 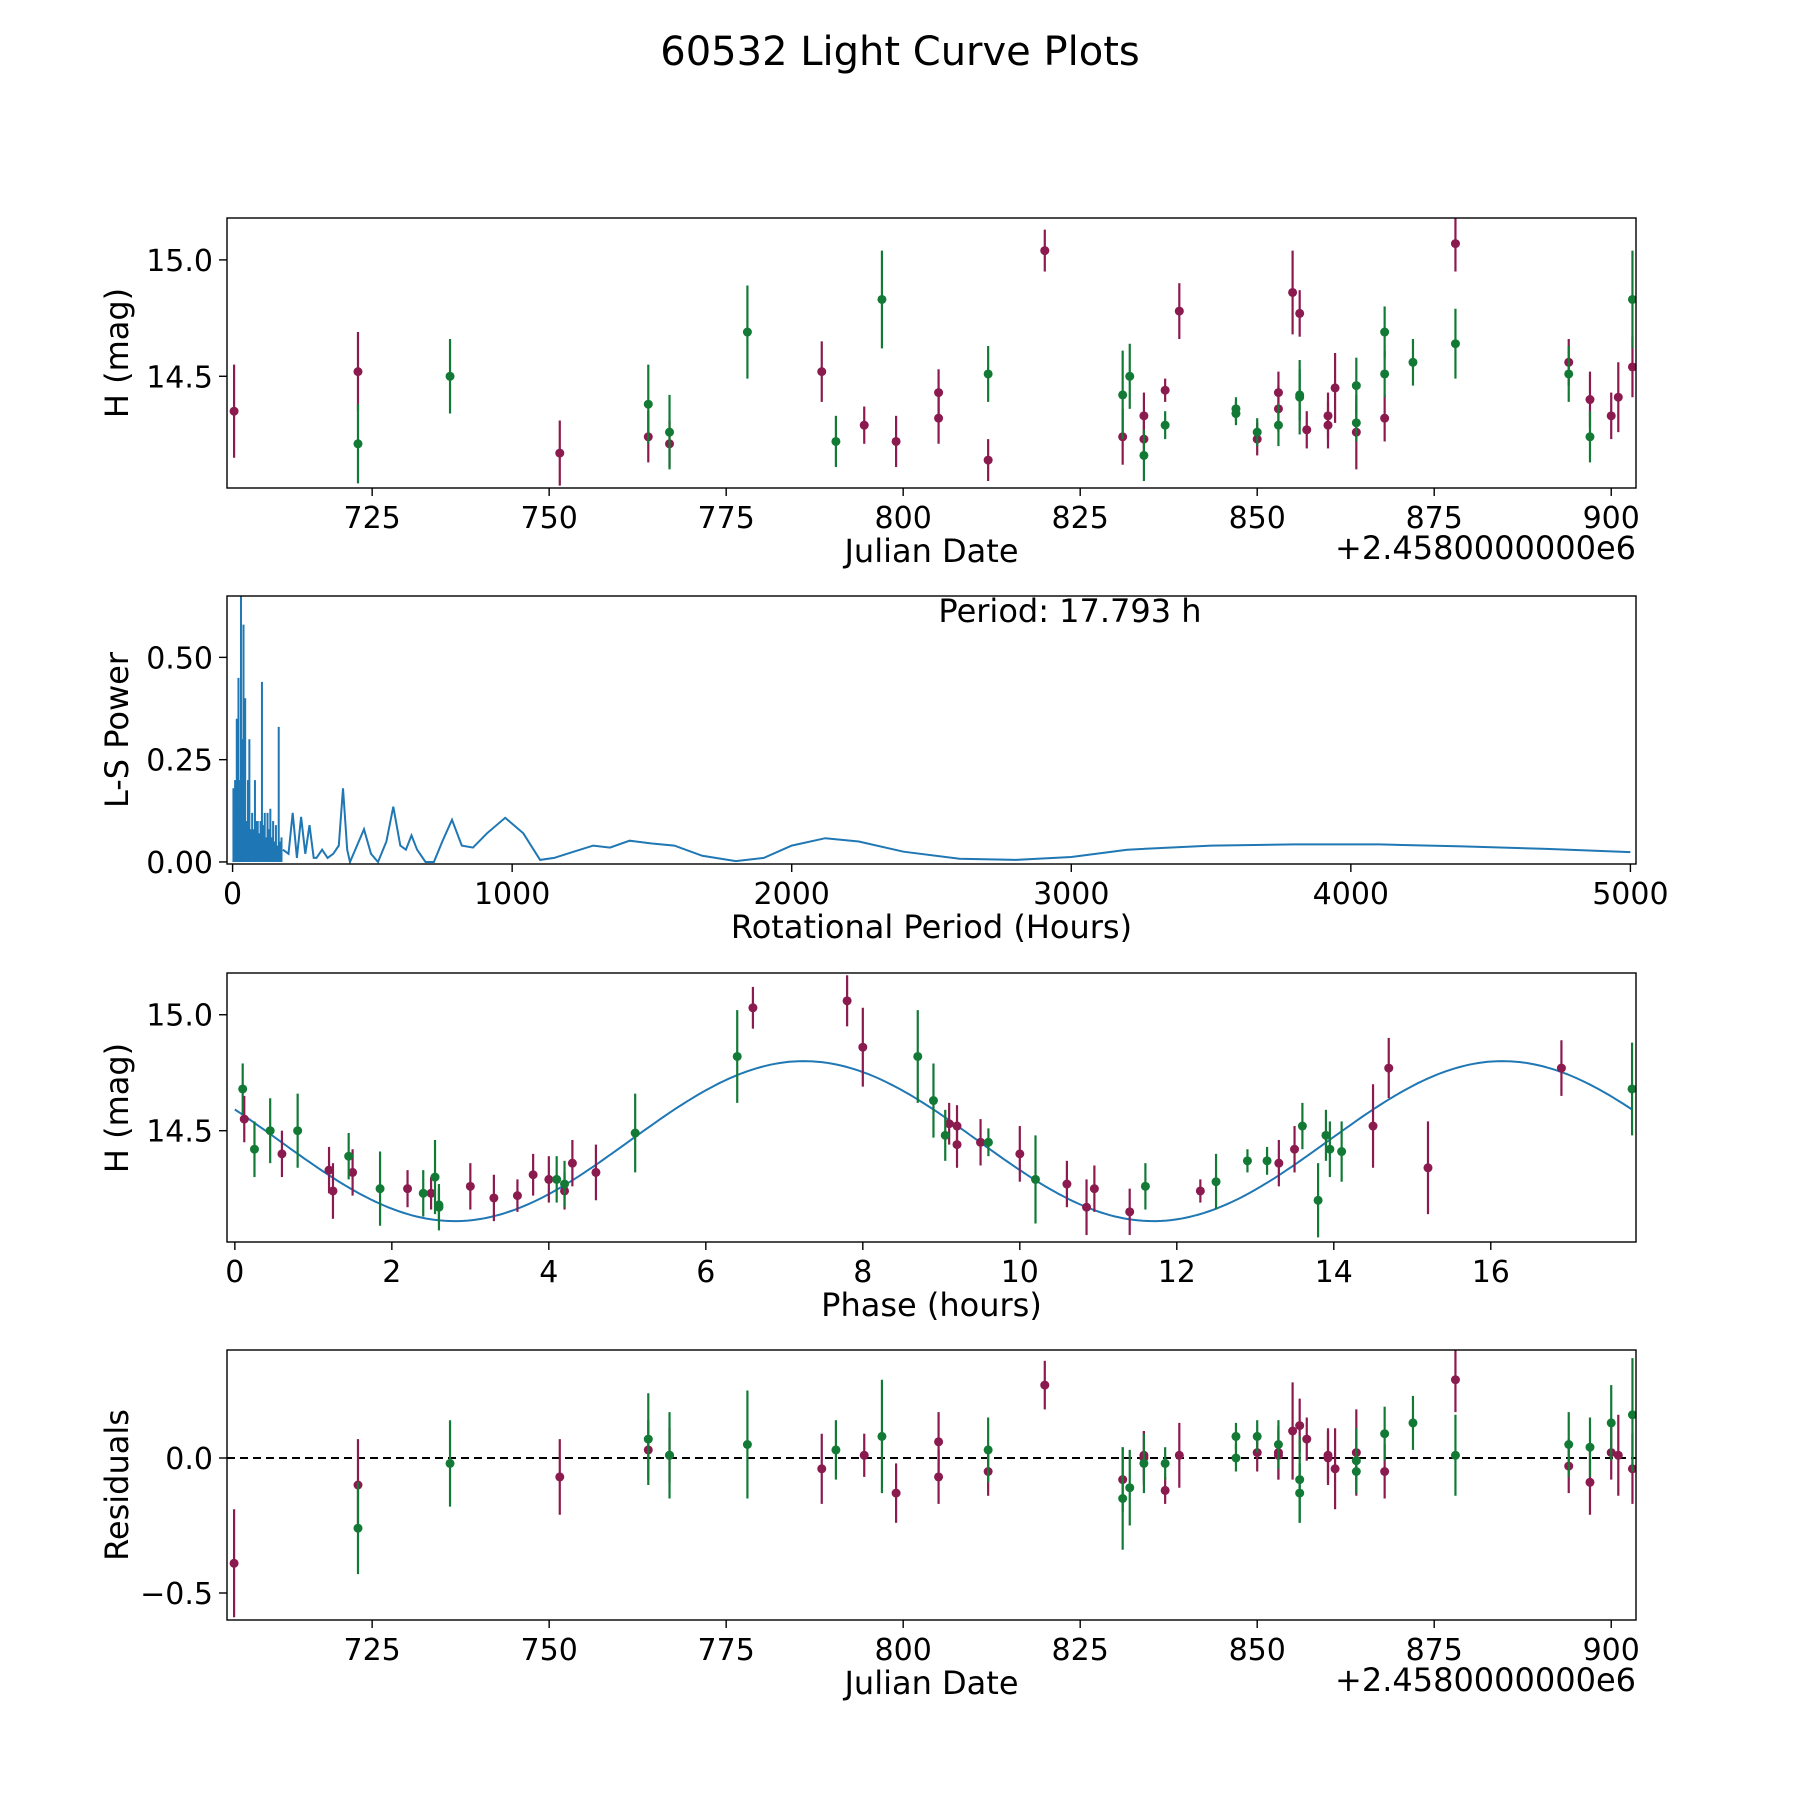 What do you see at coordinates (1071, 894) in the screenshot?
I see `periodogram-xtick-label: 3000` at bounding box center [1071, 894].